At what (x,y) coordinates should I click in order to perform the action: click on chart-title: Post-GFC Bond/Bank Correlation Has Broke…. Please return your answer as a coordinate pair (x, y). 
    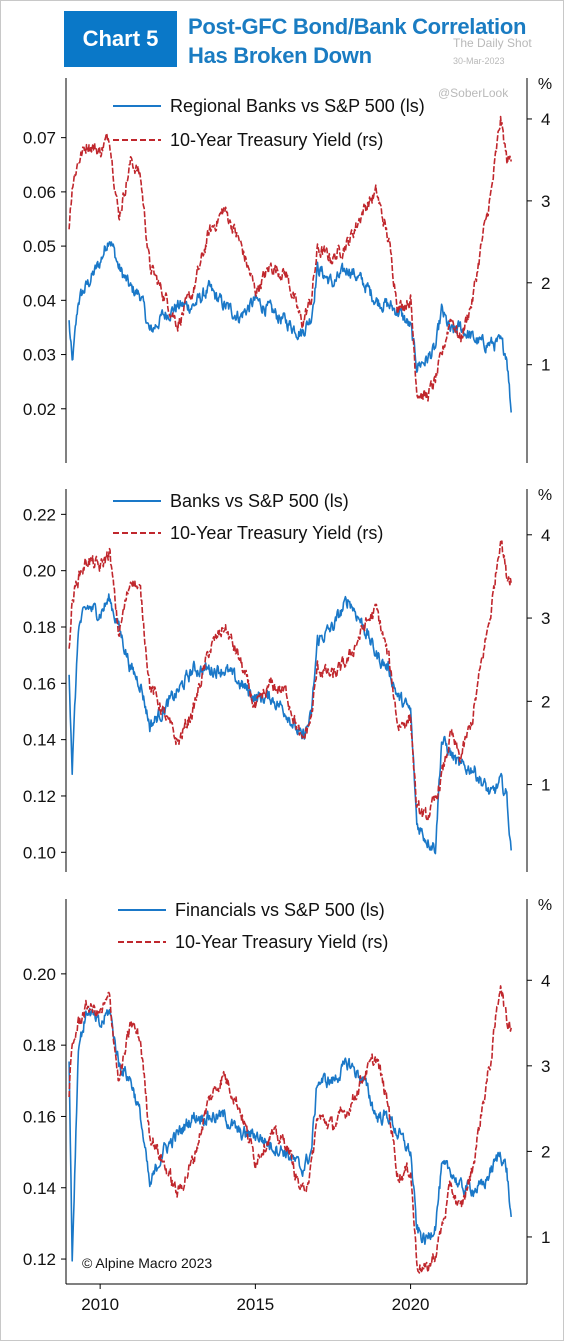
    Looking at the image, I should click on (357, 41).